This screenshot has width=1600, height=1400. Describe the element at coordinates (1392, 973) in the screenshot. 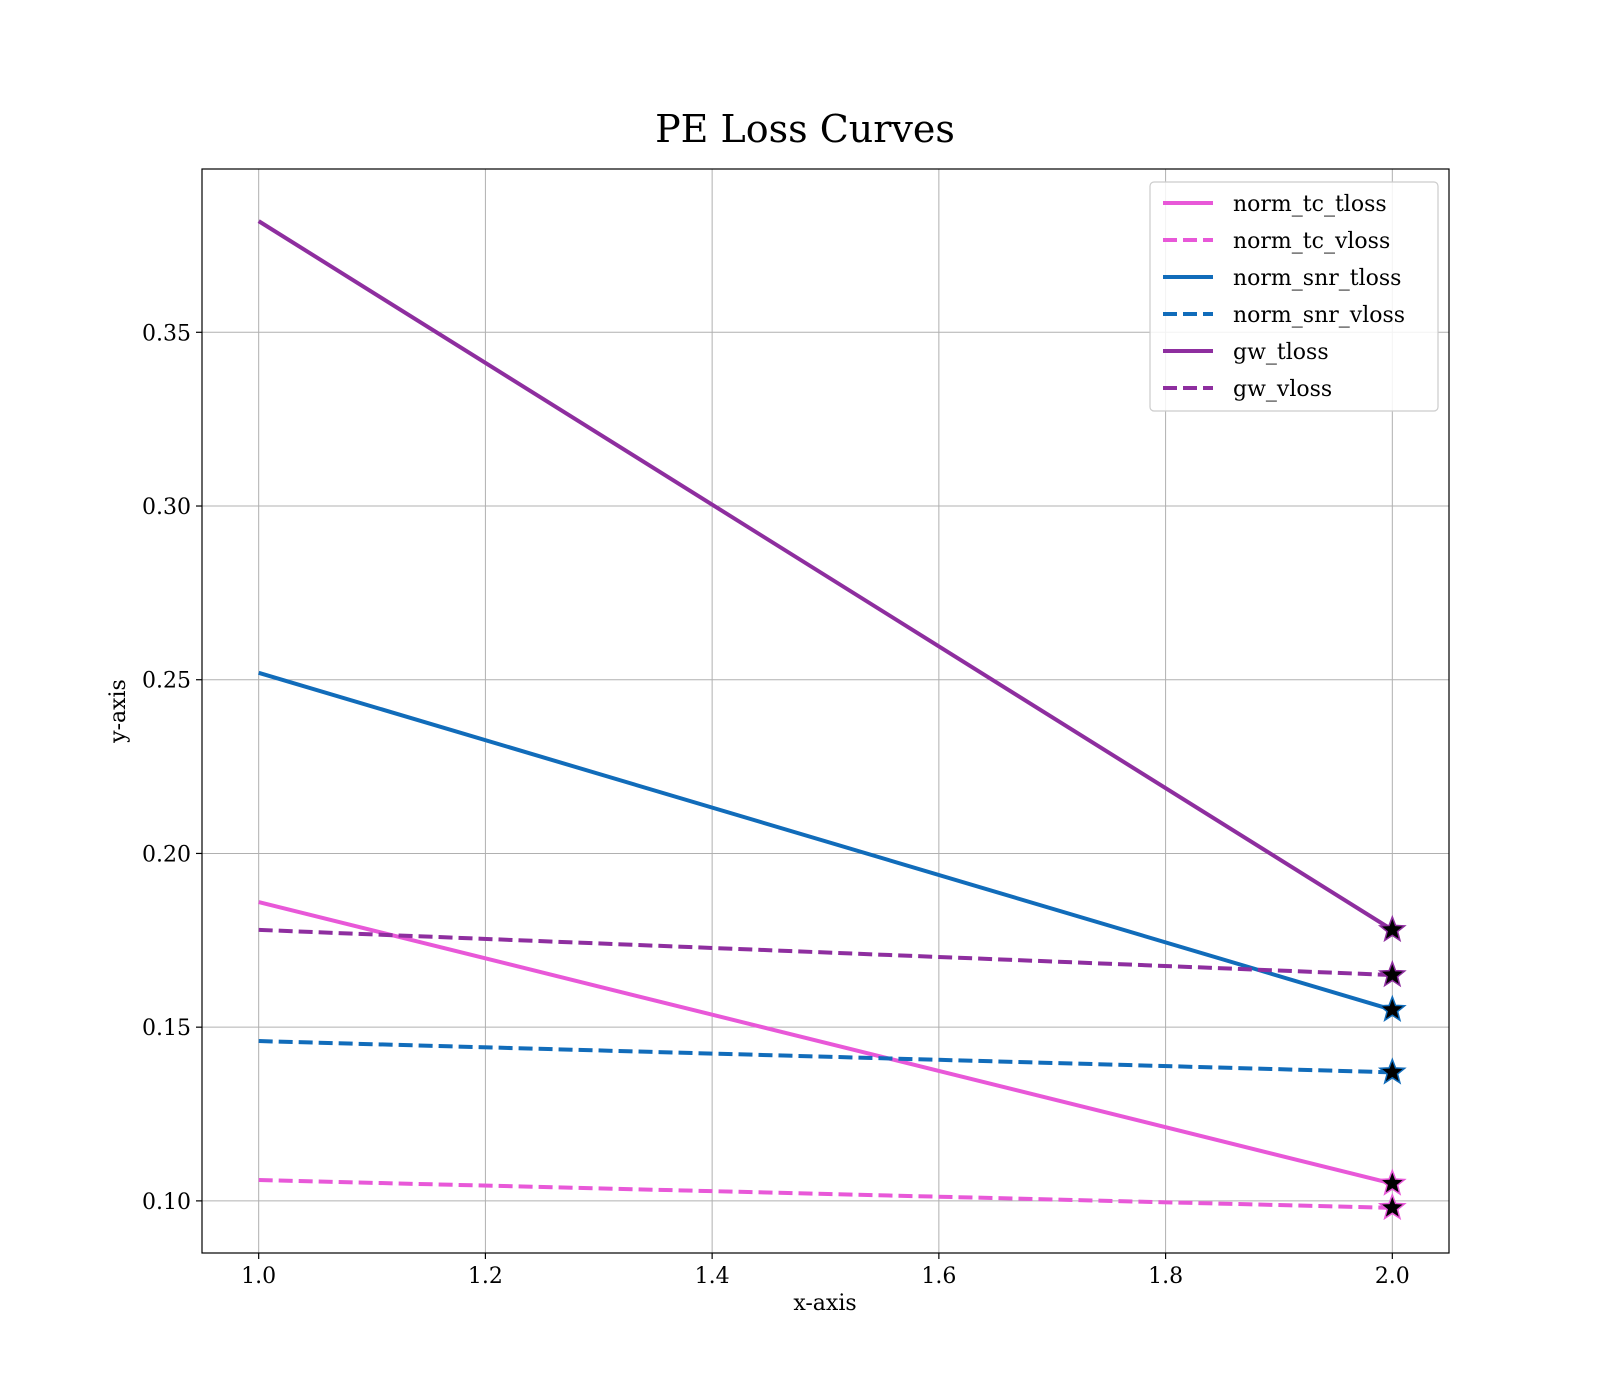

I see `end-star-marker-gw_vloss` at that location.